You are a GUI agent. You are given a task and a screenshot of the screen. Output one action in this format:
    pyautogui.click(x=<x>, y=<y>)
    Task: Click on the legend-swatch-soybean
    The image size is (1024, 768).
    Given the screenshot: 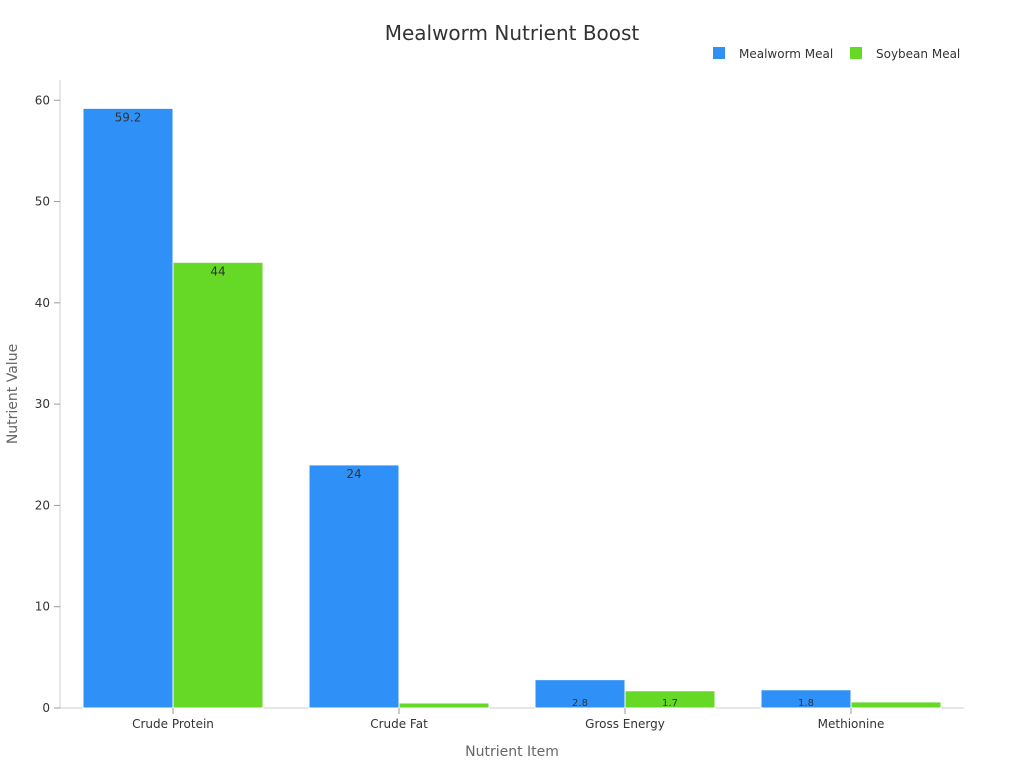 What is the action you would take?
    pyautogui.click(x=856, y=53)
    